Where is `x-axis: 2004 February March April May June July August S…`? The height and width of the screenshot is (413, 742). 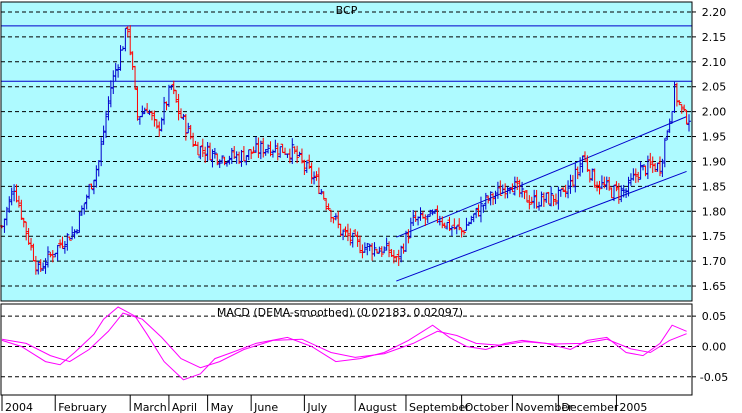 x-axis: 2004 February March April May June July August S… is located at coordinates (324, 404).